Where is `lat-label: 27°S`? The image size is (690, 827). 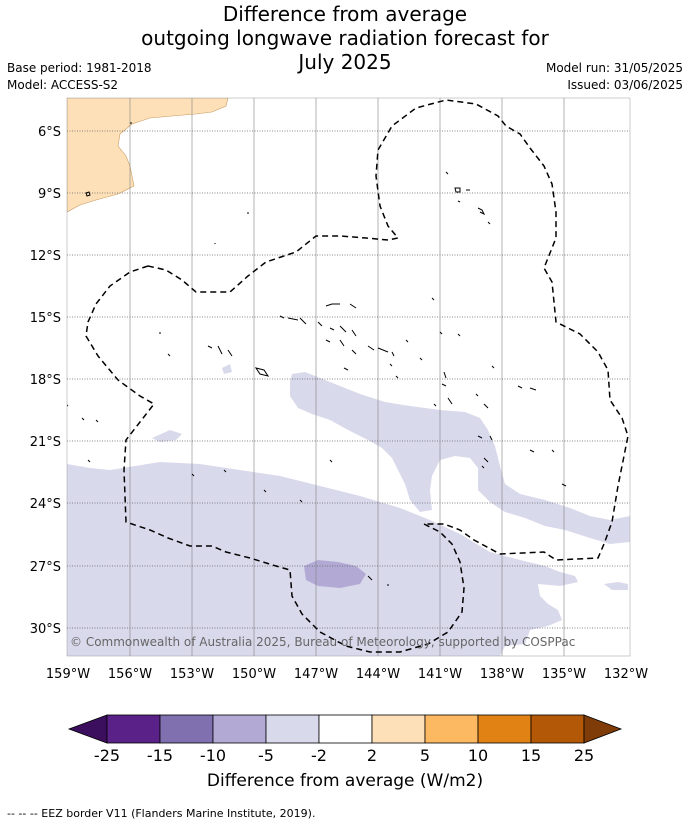 lat-label: 27°S is located at coordinates (45, 567).